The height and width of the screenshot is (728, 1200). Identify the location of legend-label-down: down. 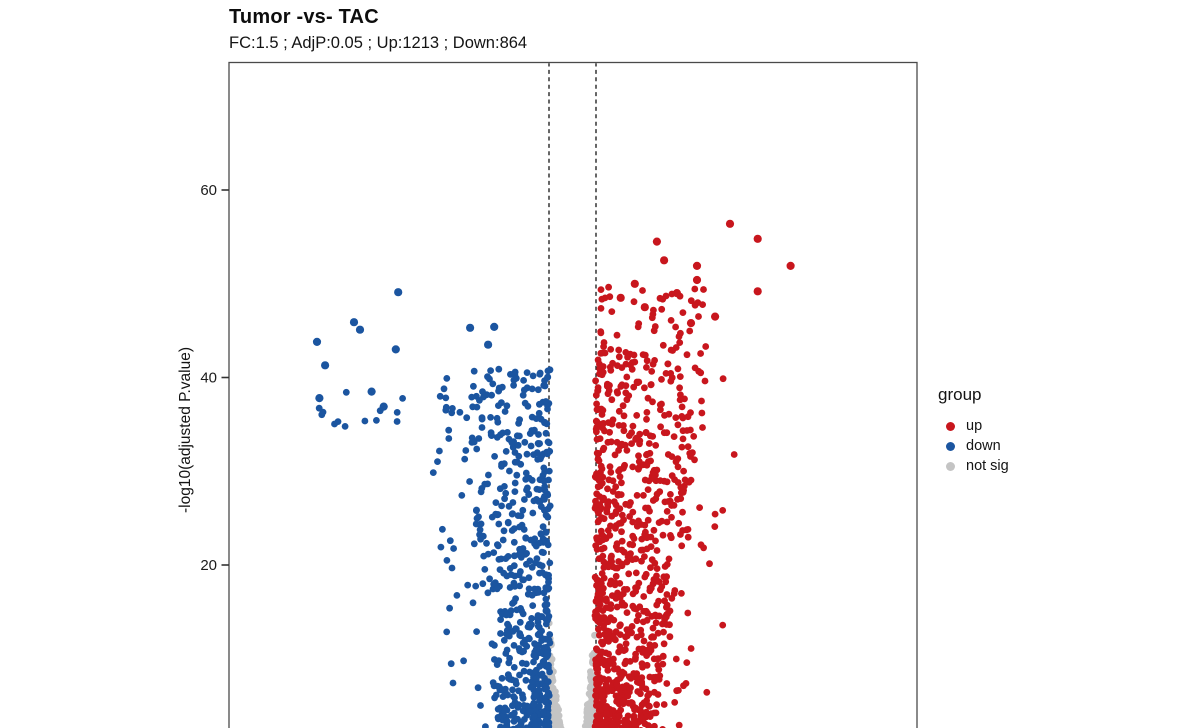
(983, 446).